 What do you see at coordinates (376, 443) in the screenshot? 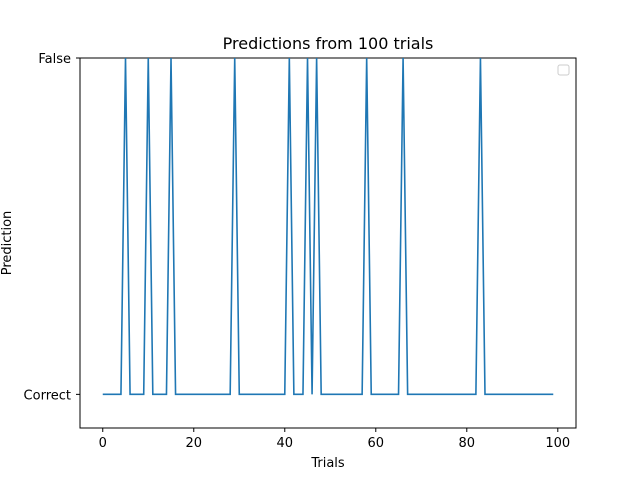
I see `x-tick-label: 60` at bounding box center [376, 443].